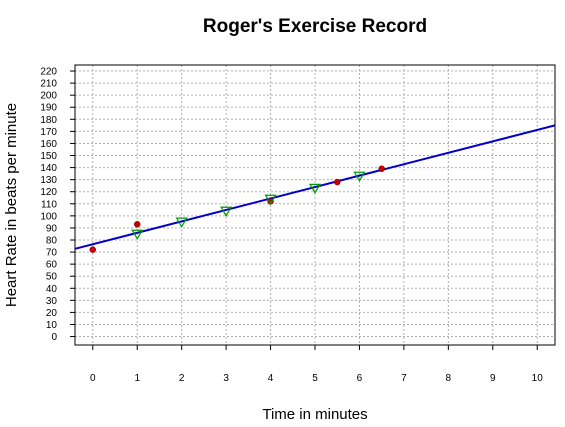 The width and height of the screenshot is (565, 427). Describe the element at coordinates (52, 265) in the screenshot. I see `y-tick-label: 60` at that location.